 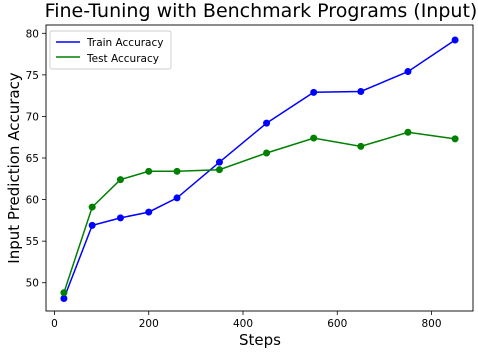 I want to click on y-tick-label: 60, so click(x=32, y=201).